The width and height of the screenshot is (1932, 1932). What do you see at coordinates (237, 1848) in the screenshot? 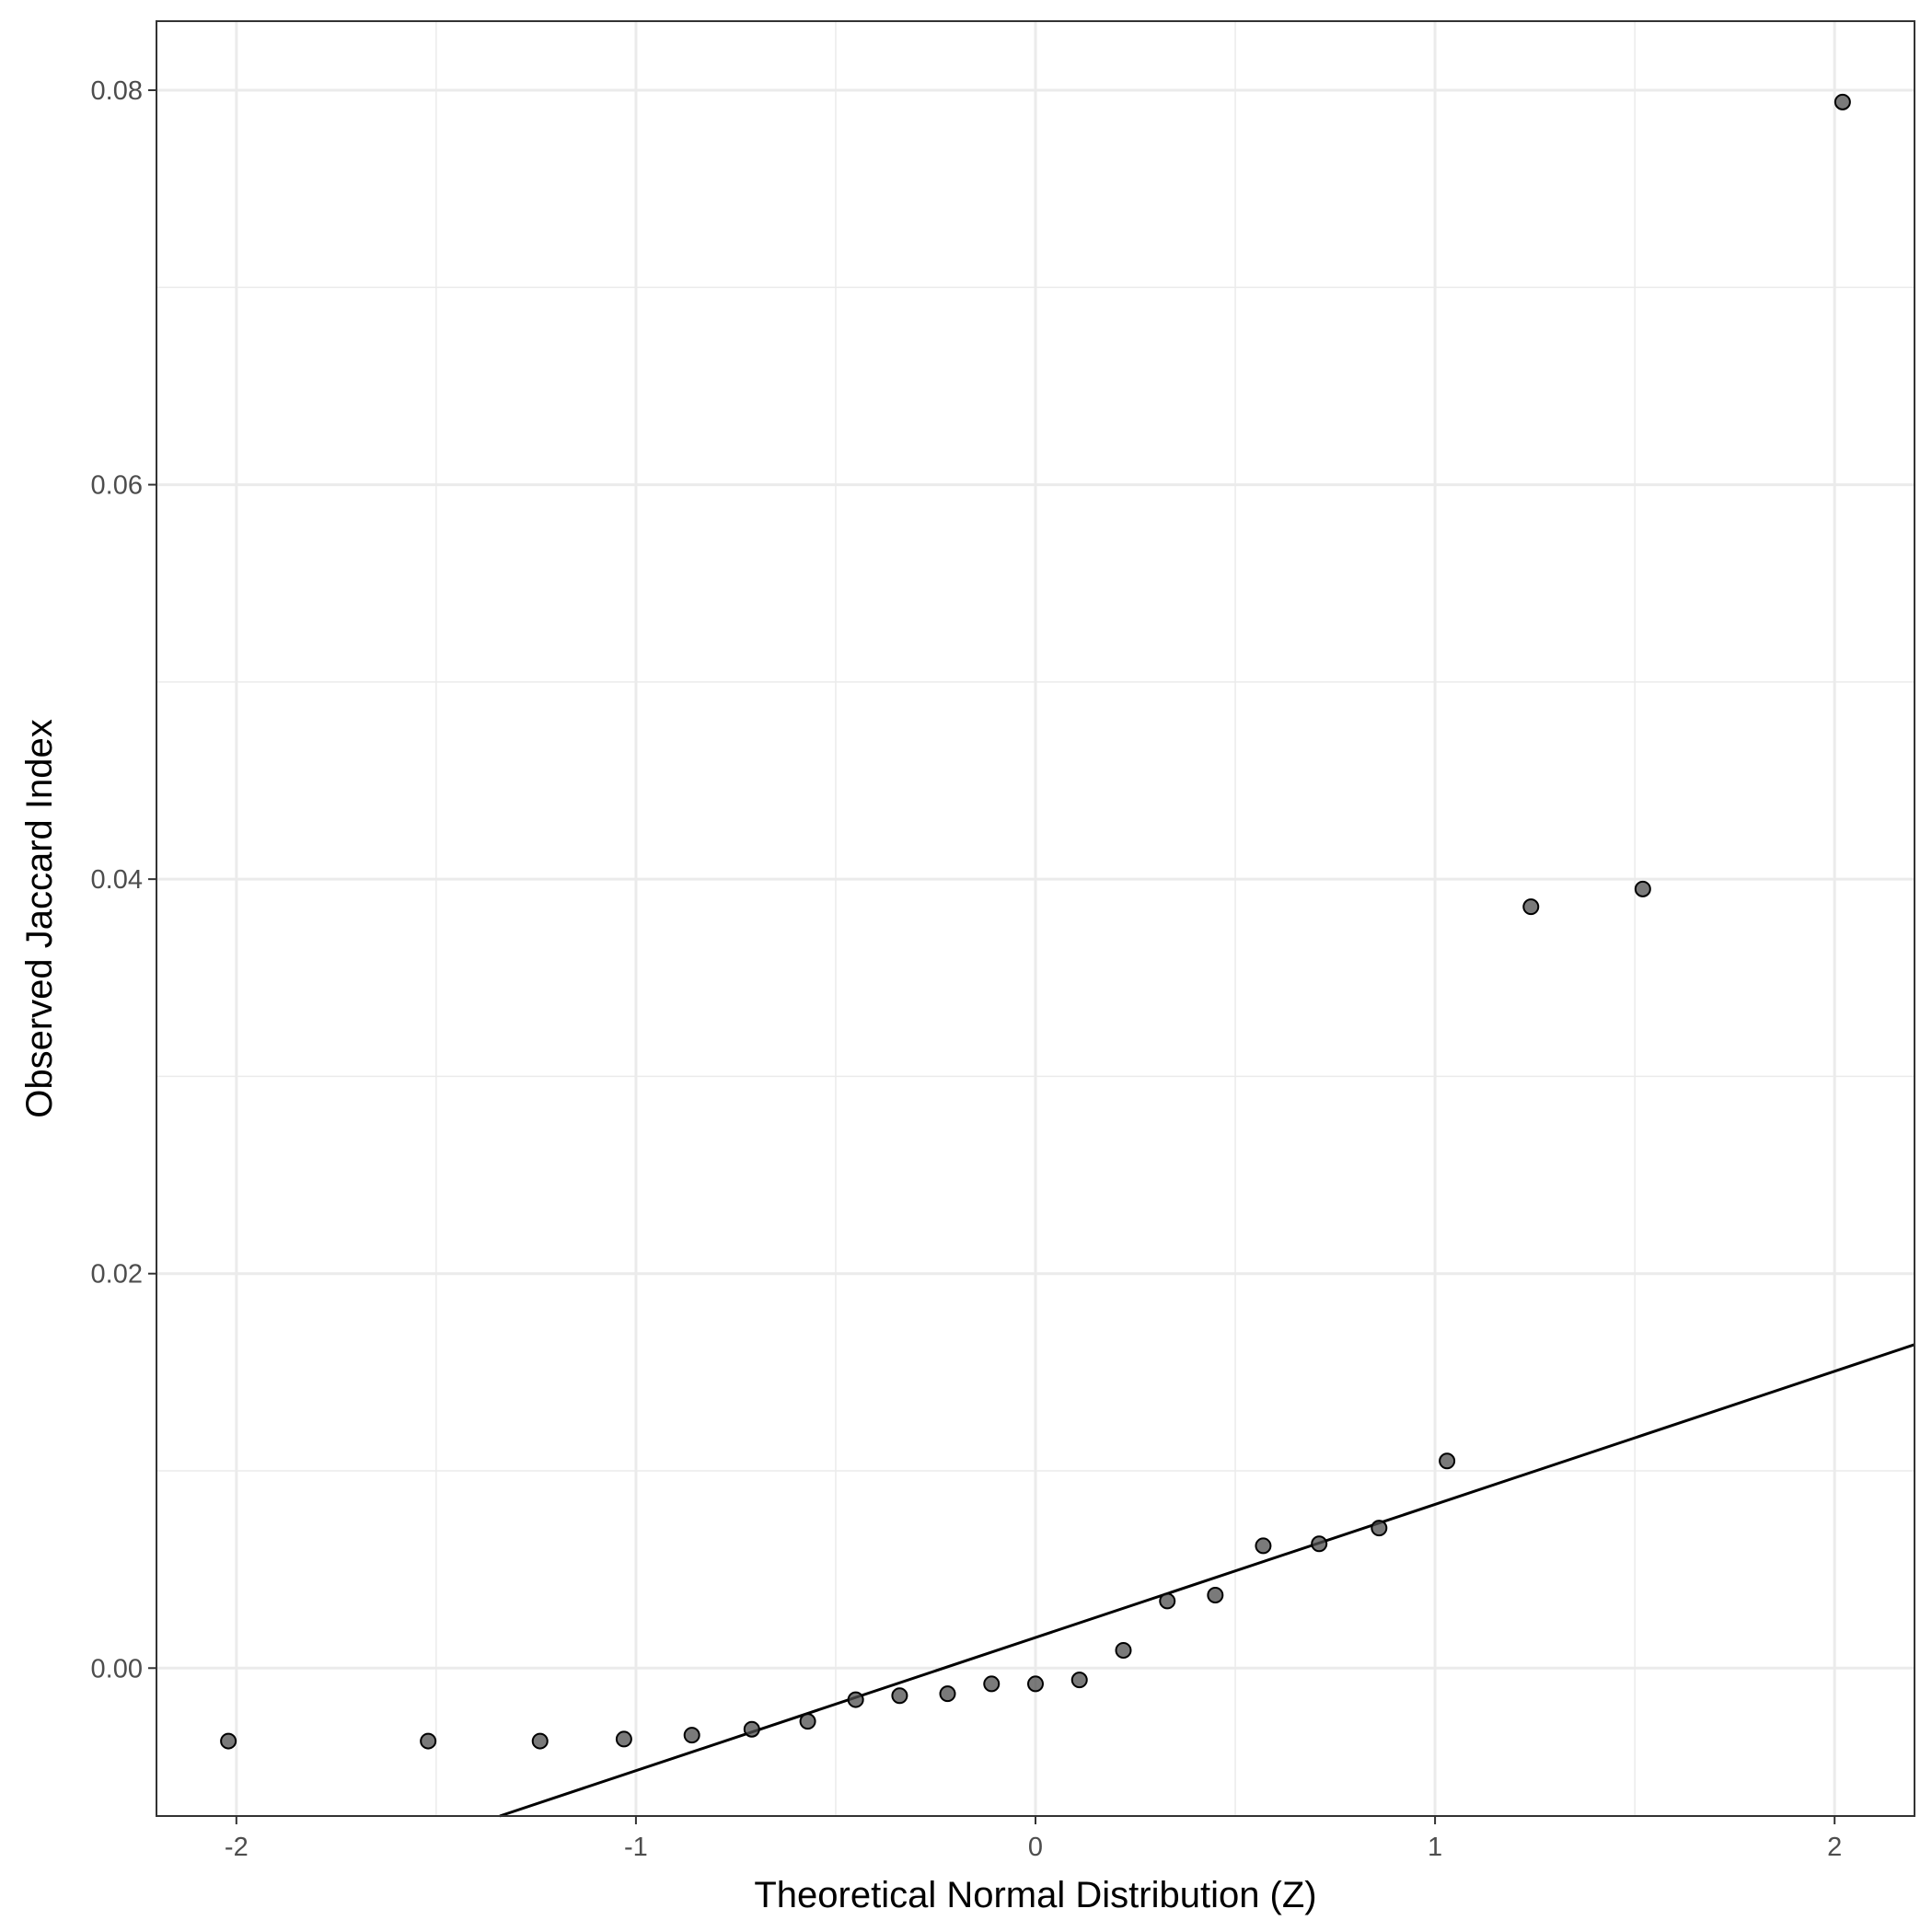
I see `x-tick-label: -2` at bounding box center [237, 1848].